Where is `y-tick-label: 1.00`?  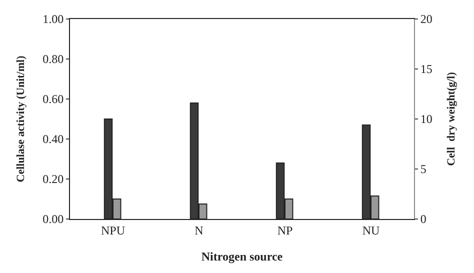 y-tick-label: 1.00 is located at coordinates (53, 19).